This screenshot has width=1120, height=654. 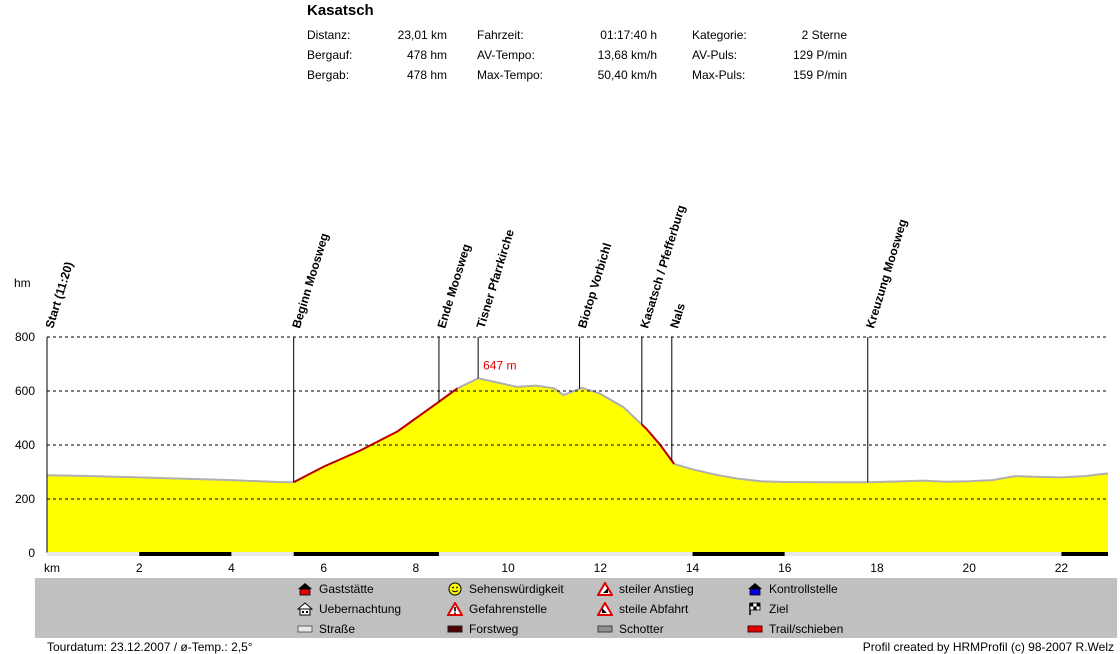 I want to click on ziel-icon, so click(x=755, y=609).